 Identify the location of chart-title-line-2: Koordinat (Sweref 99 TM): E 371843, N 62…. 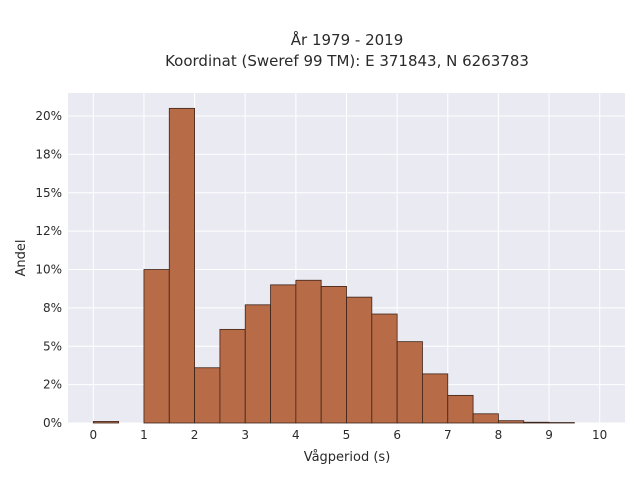
(347, 61).